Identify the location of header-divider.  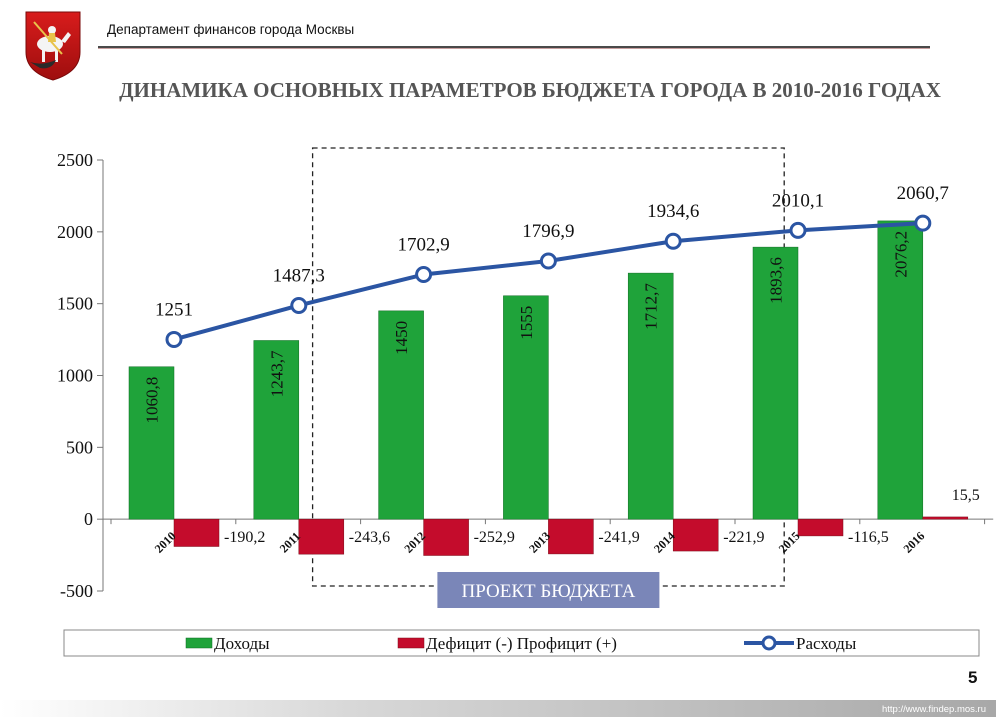
(514, 47).